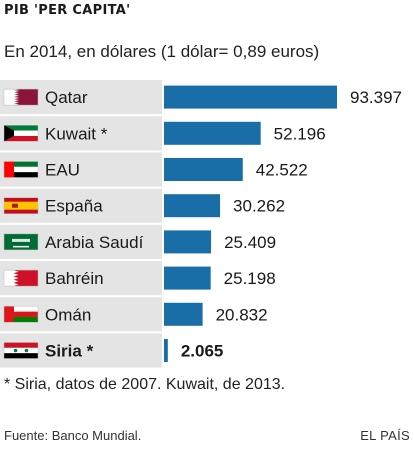  What do you see at coordinates (202, 351) in the screenshot?
I see `value-label: 2.065` at bounding box center [202, 351].